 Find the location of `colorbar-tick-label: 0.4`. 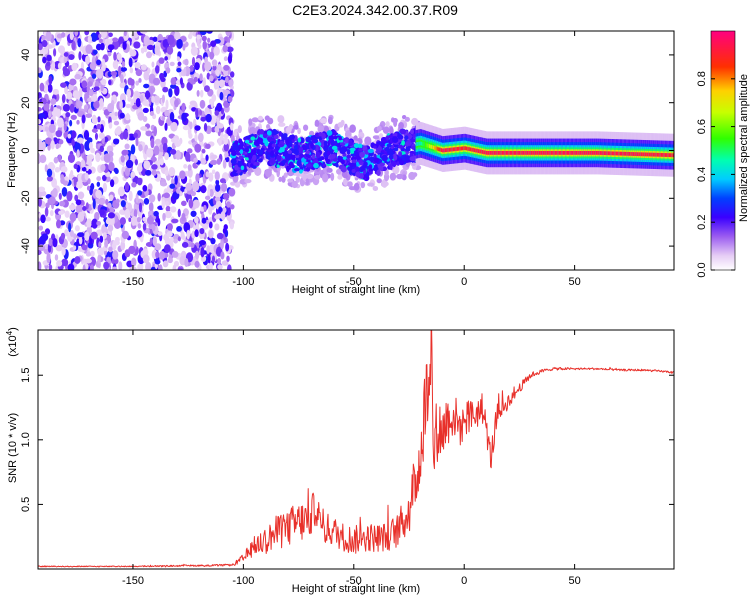

colorbar-tick-label: 0.4 is located at coordinates (702, 174).